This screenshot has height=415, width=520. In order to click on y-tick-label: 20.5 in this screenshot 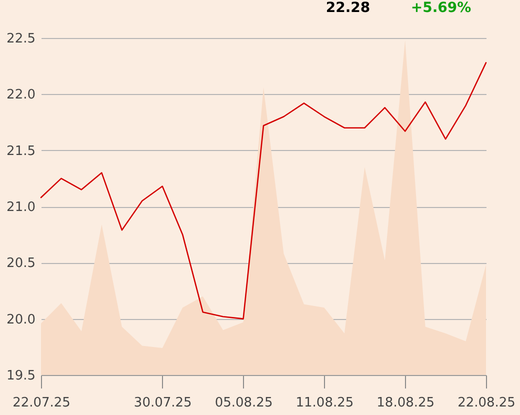, I will do `click(21, 264)`.